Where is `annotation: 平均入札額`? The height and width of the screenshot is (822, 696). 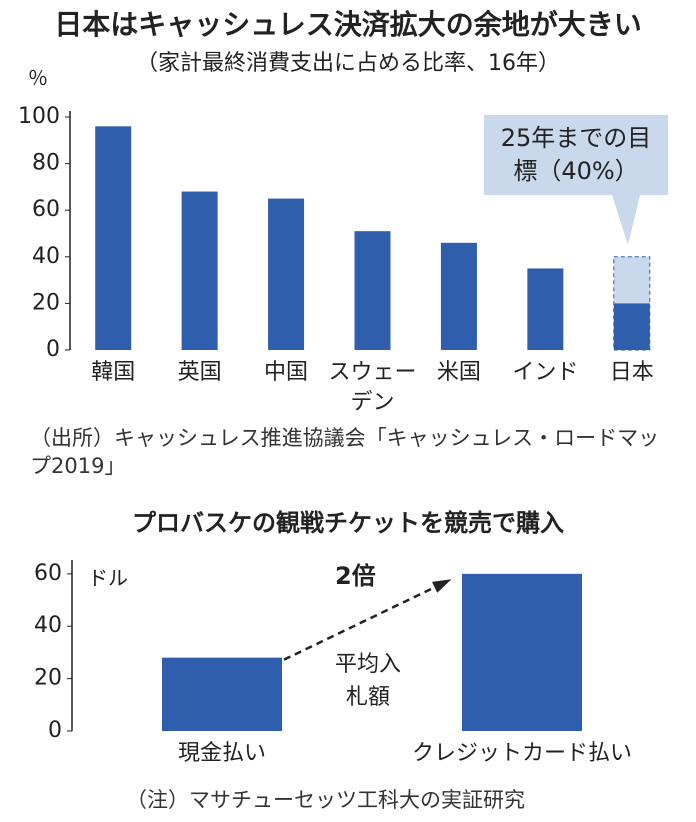 annotation: 平均入札額 is located at coordinates (367, 681).